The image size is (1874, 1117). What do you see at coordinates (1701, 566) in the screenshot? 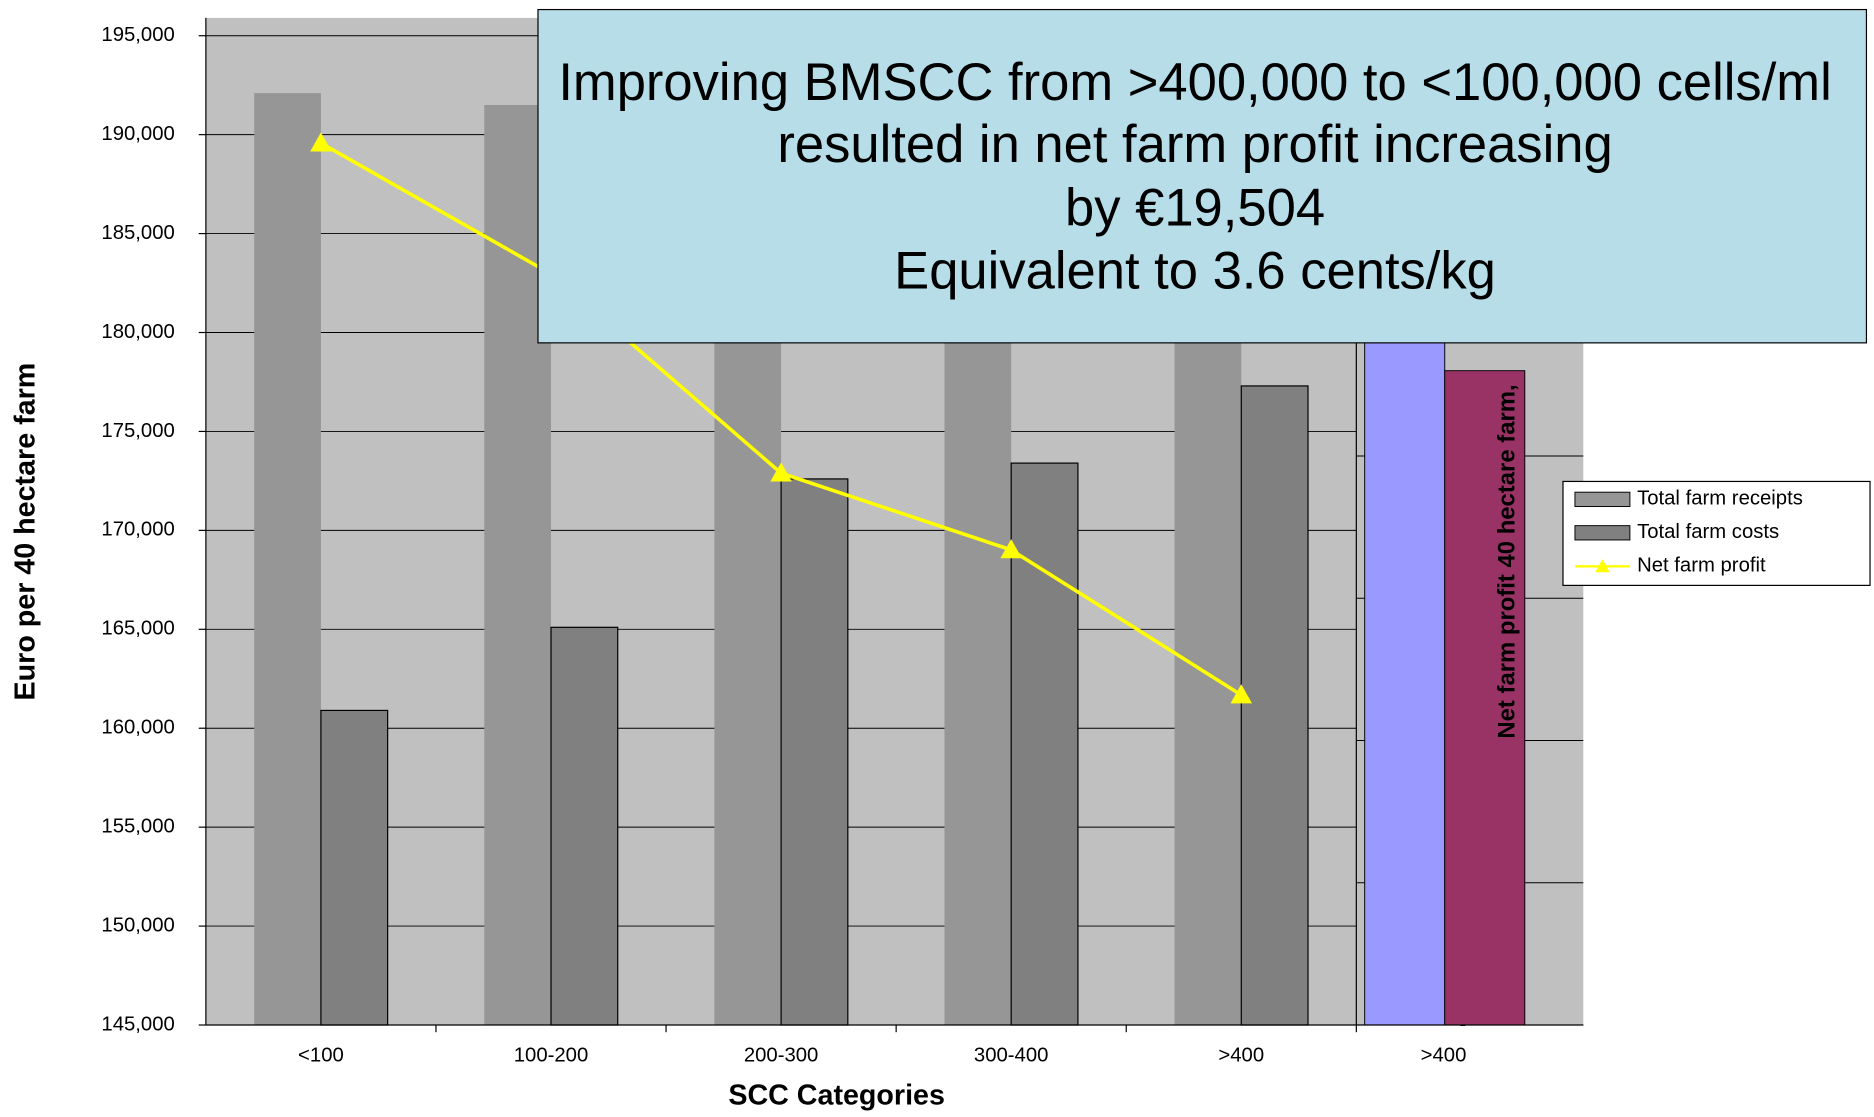
I see `legend-label: Net farm profit` at bounding box center [1701, 566].